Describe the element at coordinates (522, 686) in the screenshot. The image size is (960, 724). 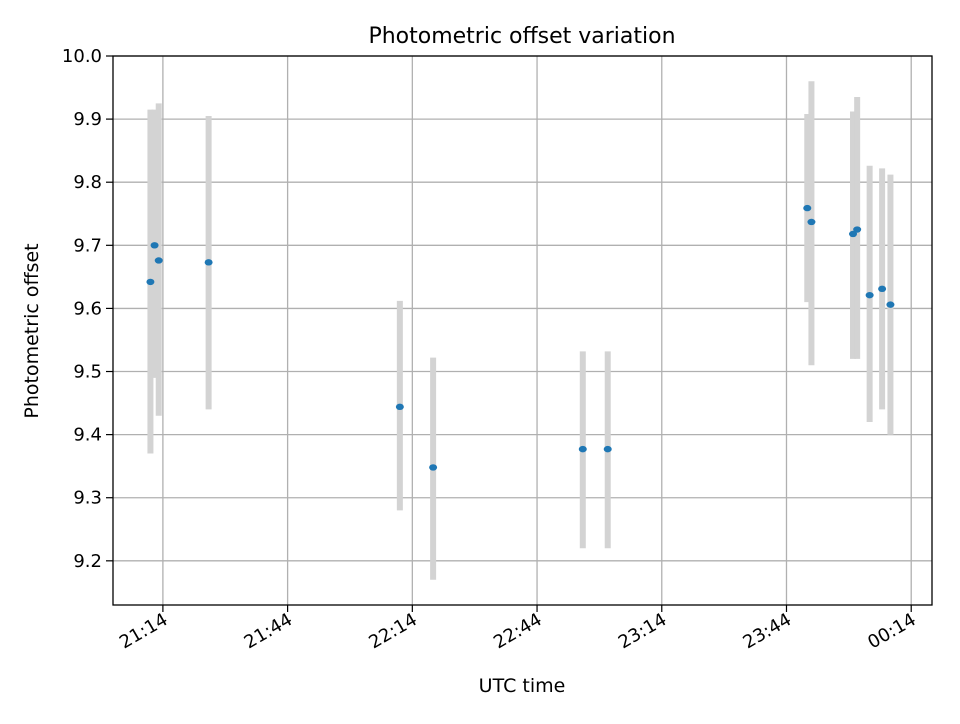
I see `x-axis-label: UTC time` at that location.